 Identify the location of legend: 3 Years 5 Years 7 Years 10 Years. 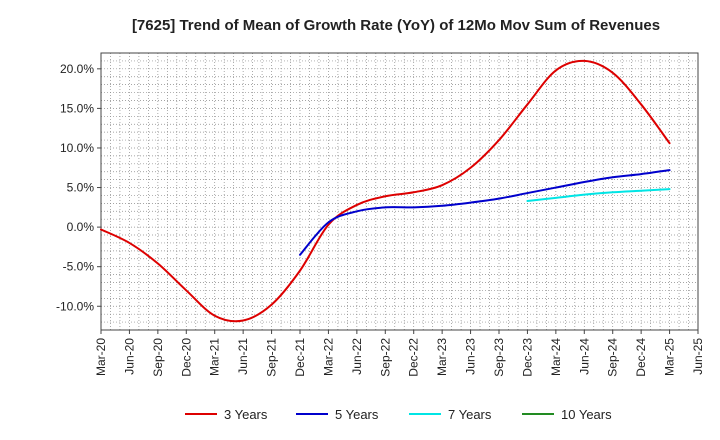
(398, 414).